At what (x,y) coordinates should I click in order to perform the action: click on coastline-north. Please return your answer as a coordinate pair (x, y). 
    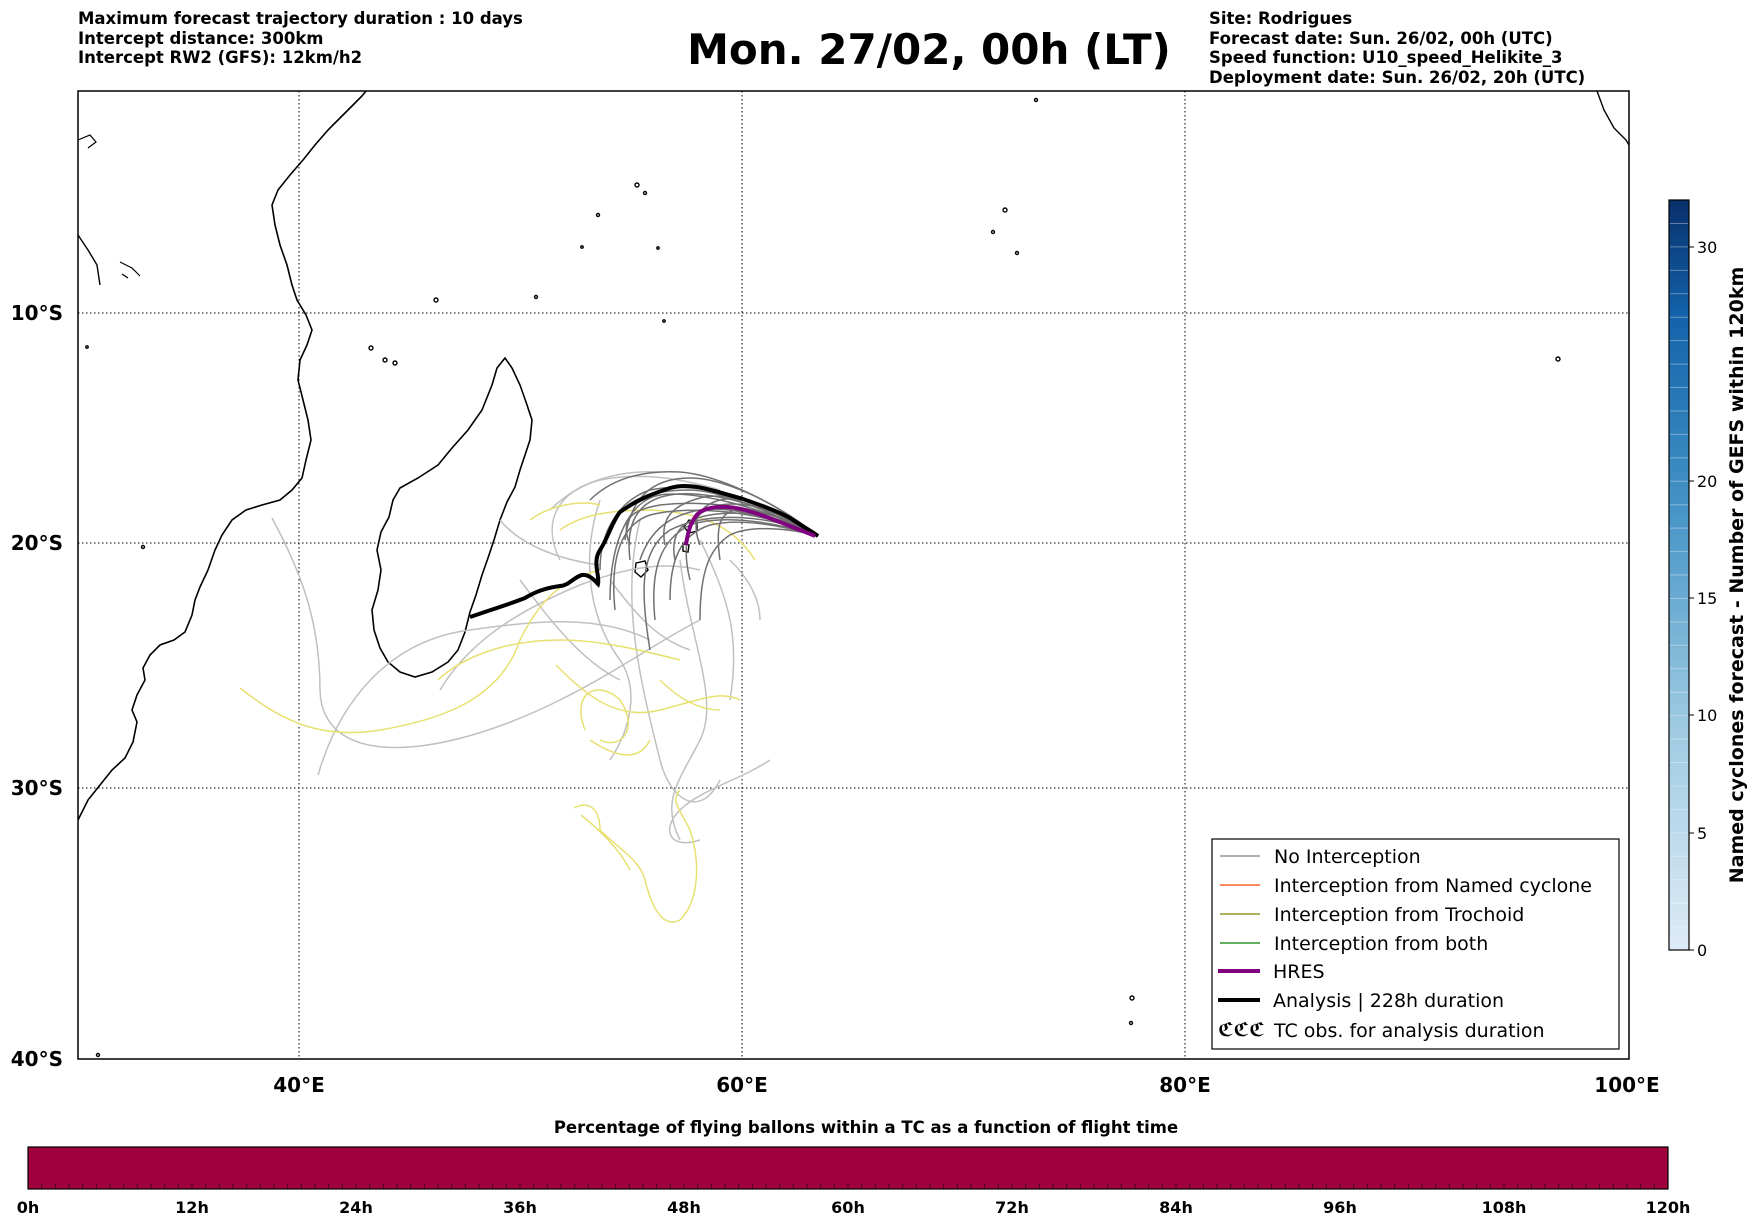
    Looking at the image, I should click on (109, 206).